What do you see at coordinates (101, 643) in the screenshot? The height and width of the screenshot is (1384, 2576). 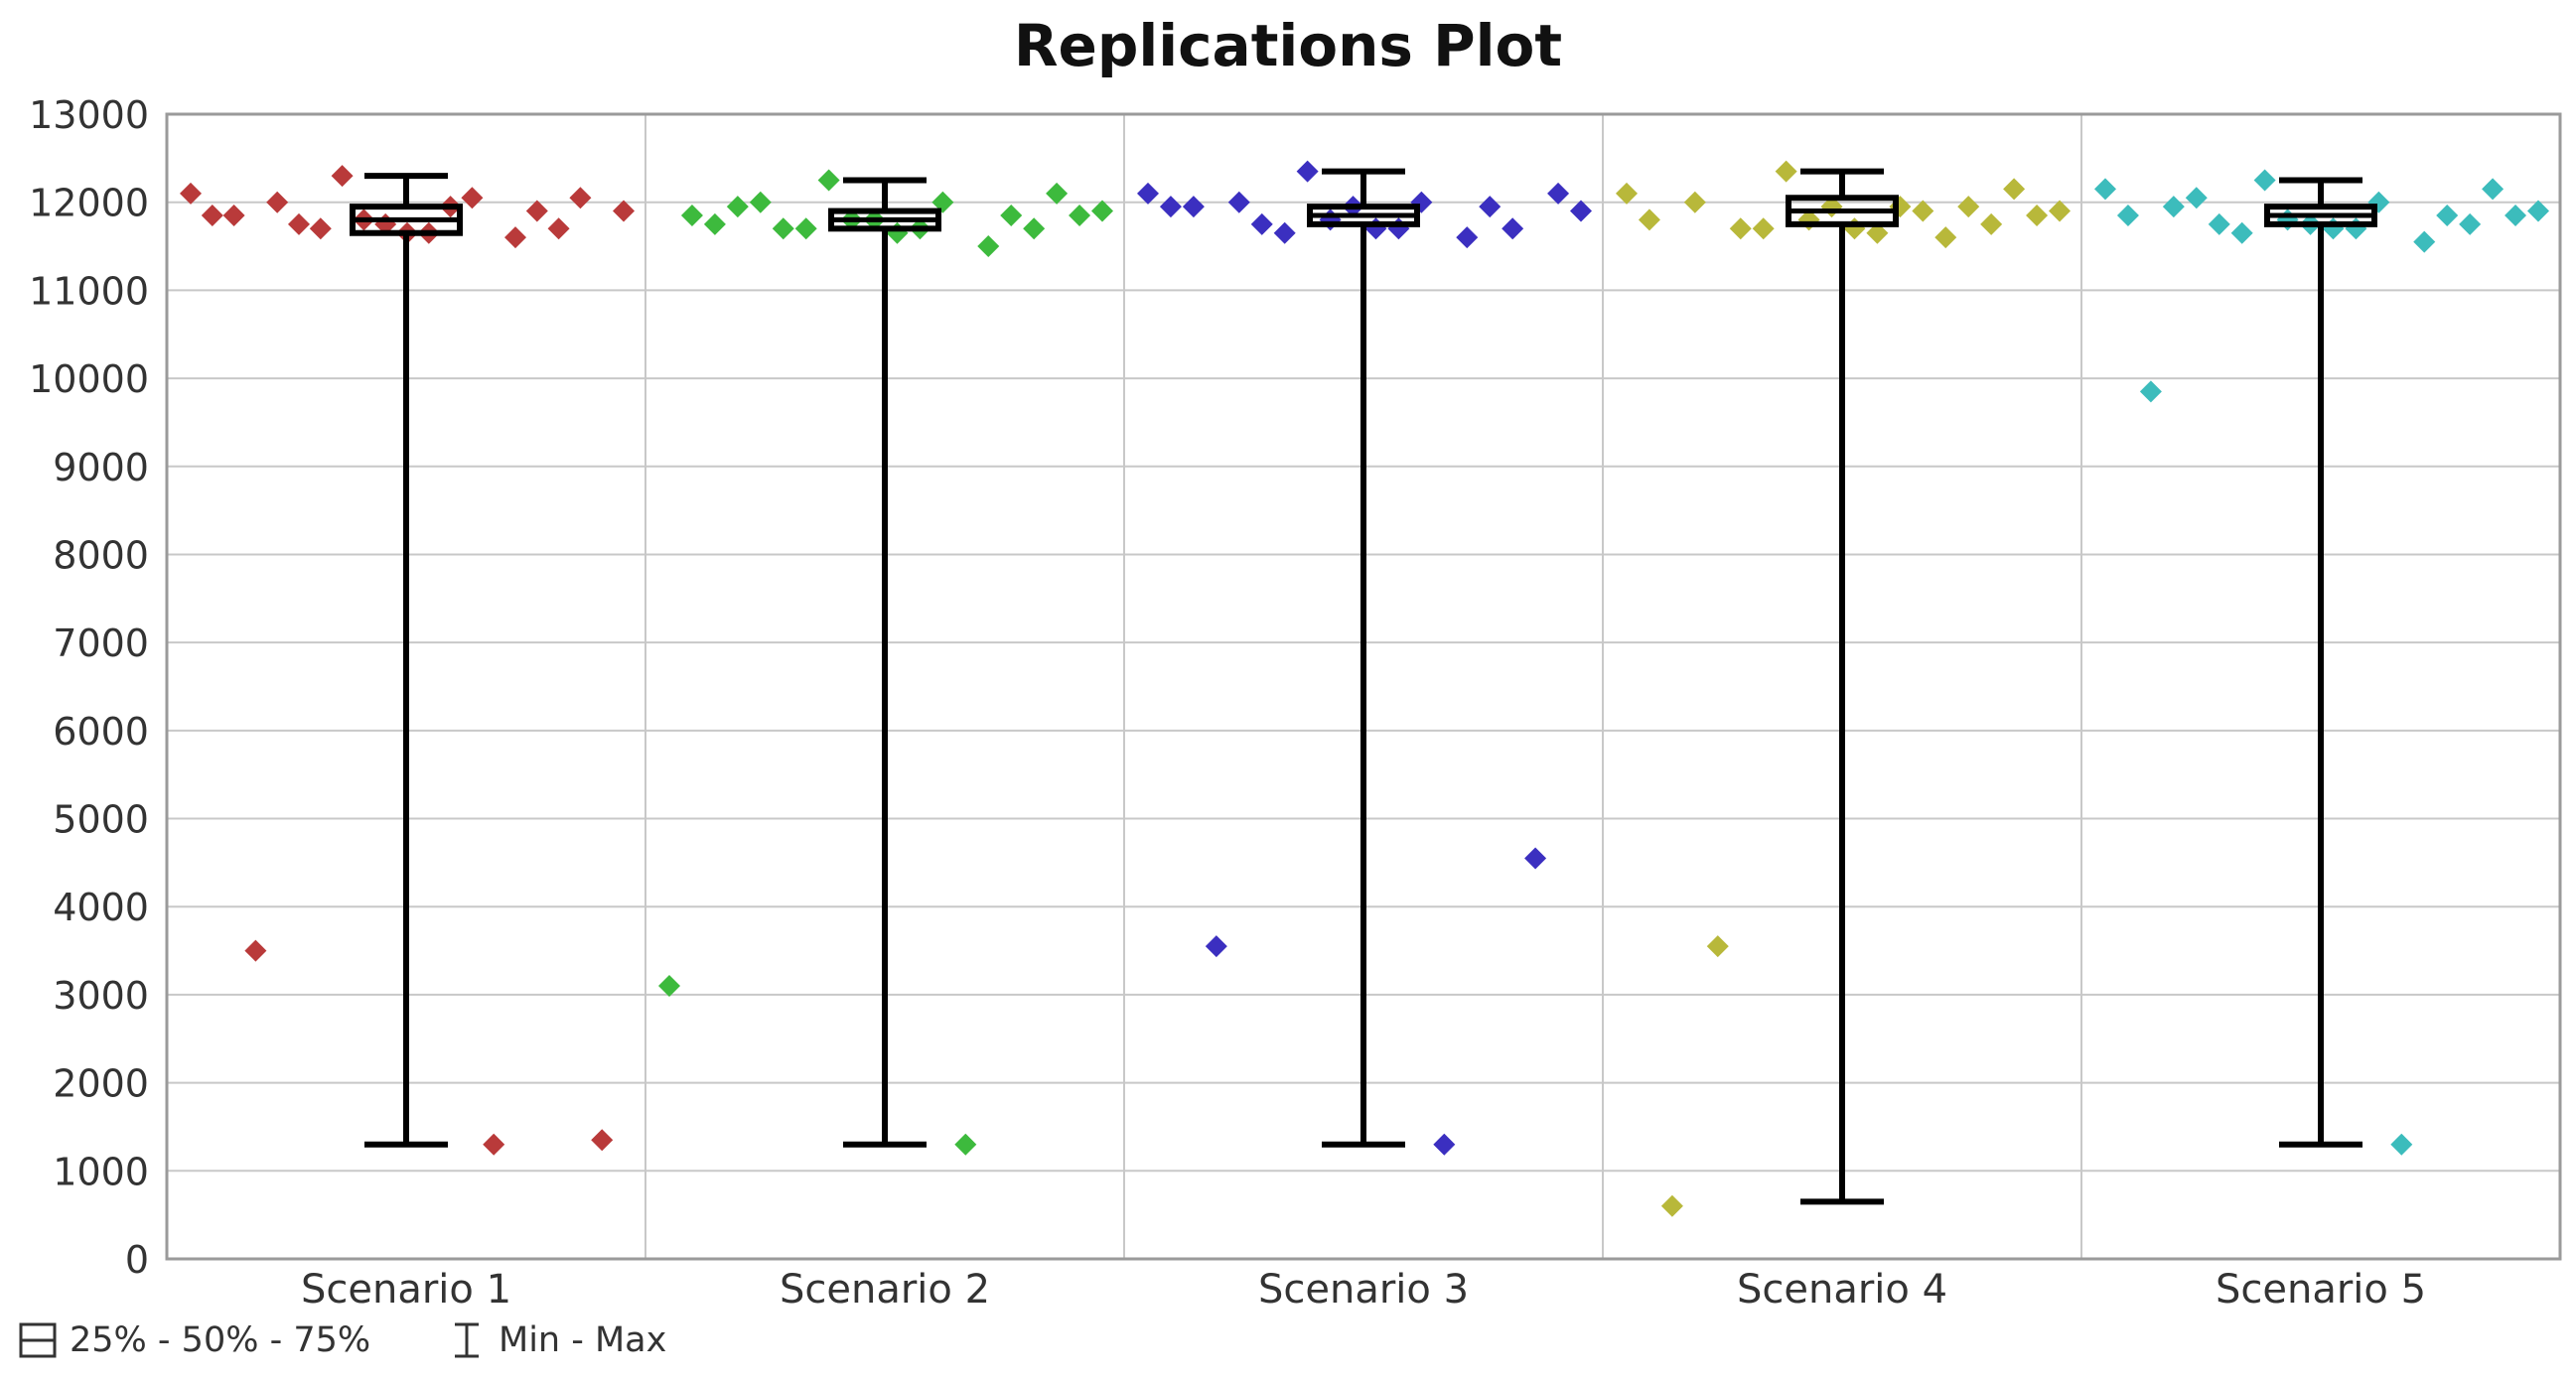 I see `y-tick-label: 7000` at bounding box center [101, 643].